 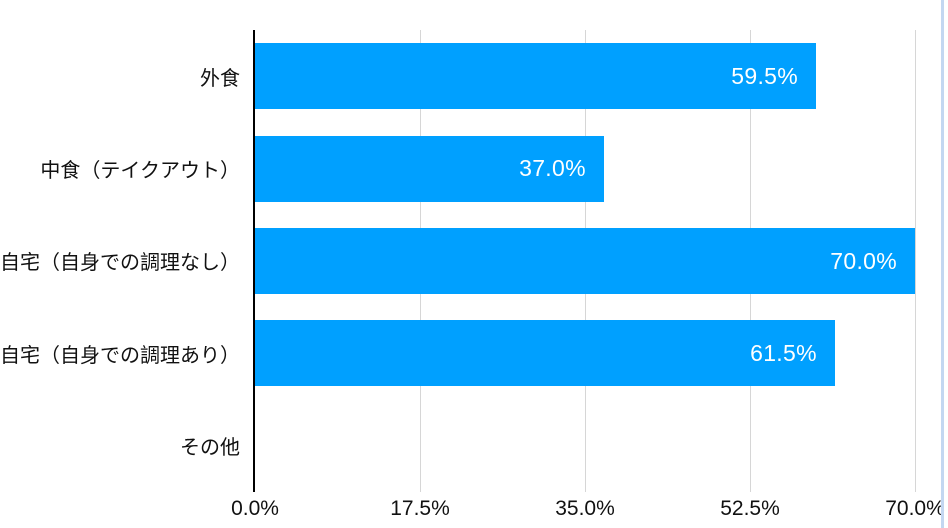 What do you see at coordinates (585, 508) in the screenshot?
I see `x-tick-label: 35.0%` at bounding box center [585, 508].